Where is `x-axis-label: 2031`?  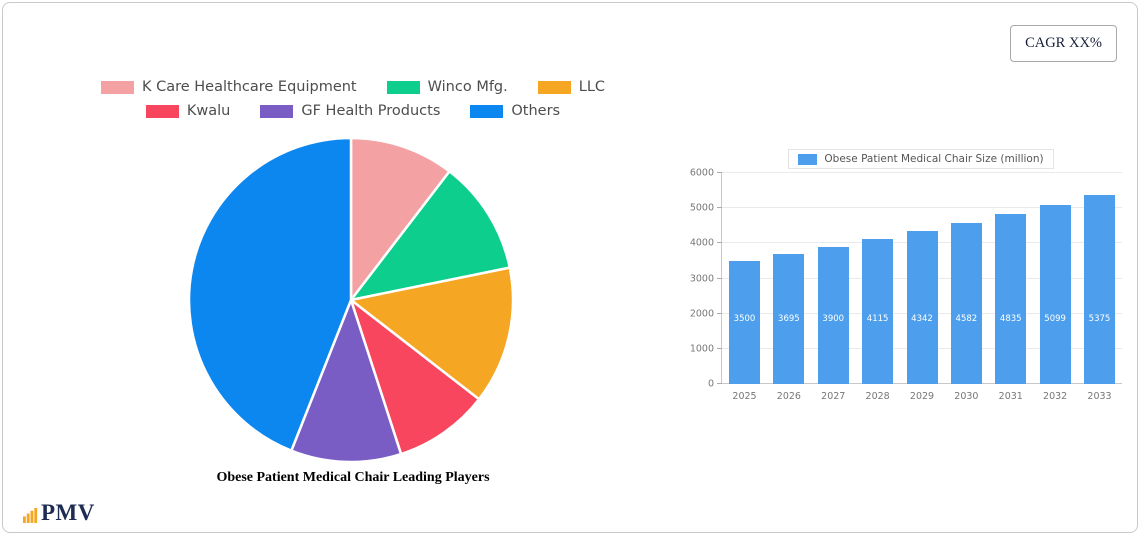
x-axis-label: 2031 is located at coordinates (1010, 396).